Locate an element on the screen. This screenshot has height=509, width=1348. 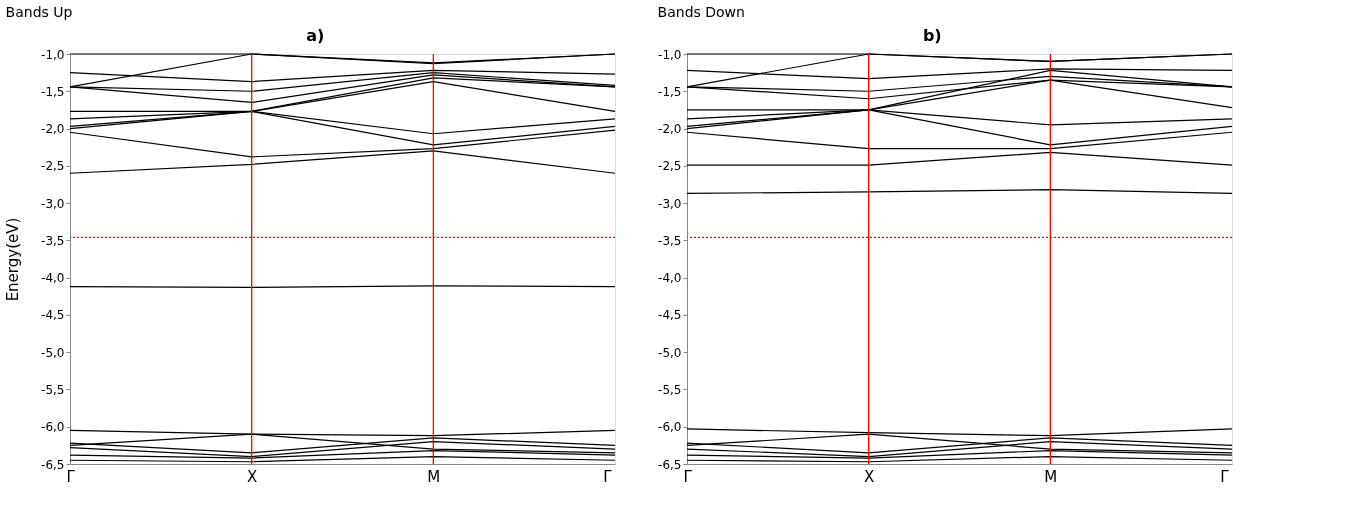
text: b) is located at coordinates (932, 35).